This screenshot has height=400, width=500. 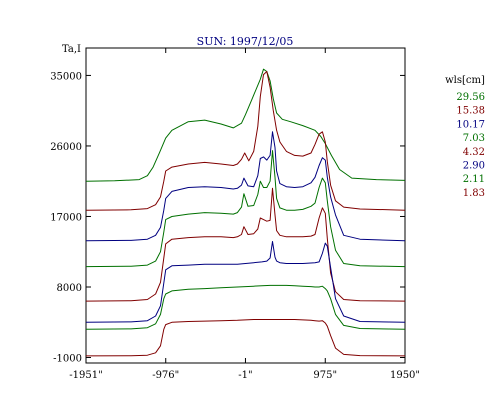 What do you see at coordinates (67, 359) in the screenshot?
I see `y-tick-label: -1000` at bounding box center [67, 359].